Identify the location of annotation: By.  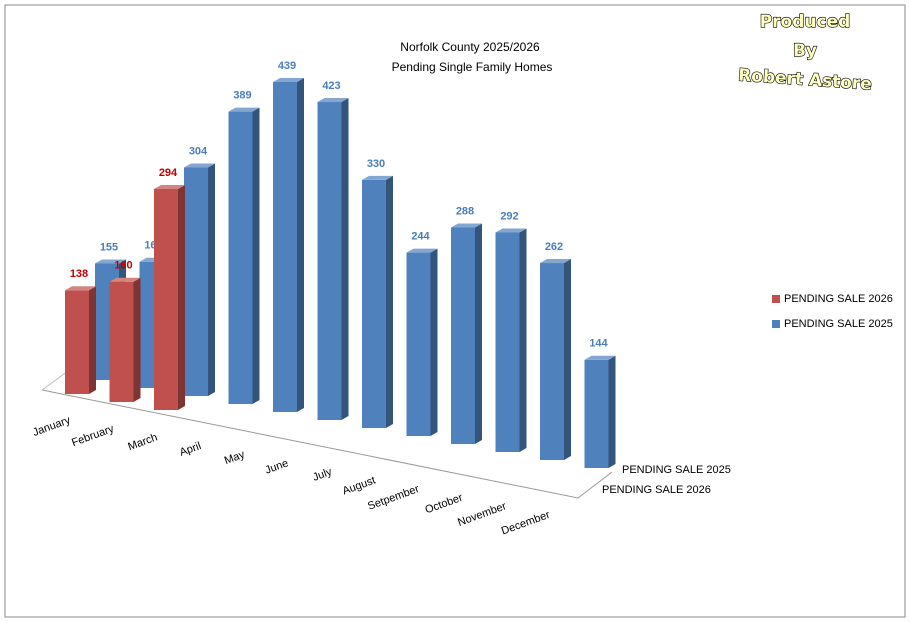
(805, 51).